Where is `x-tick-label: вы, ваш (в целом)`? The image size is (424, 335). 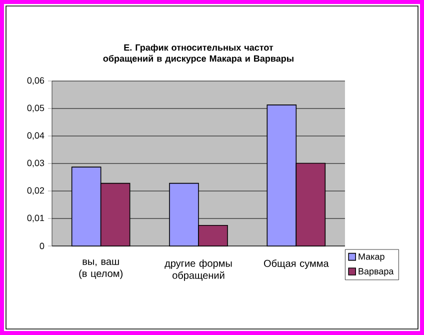 x-tick-label: вы, ваш (в целом) is located at coordinates (100, 269).